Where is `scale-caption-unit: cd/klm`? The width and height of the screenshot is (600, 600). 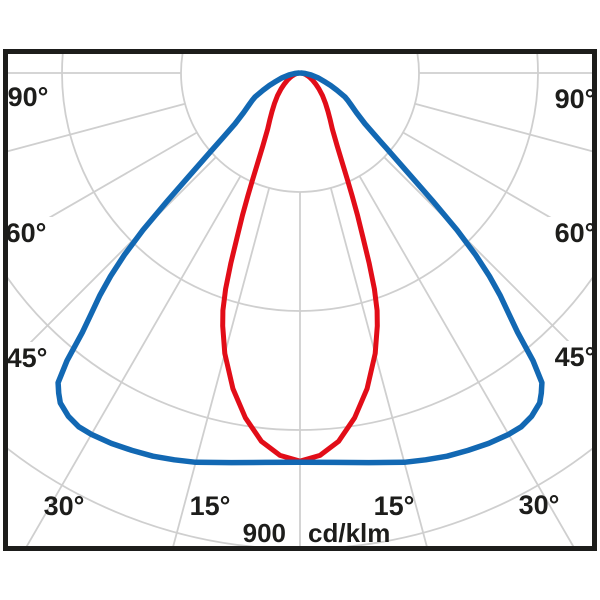
scale-caption-unit: cd/klm is located at coordinates (349, 533).